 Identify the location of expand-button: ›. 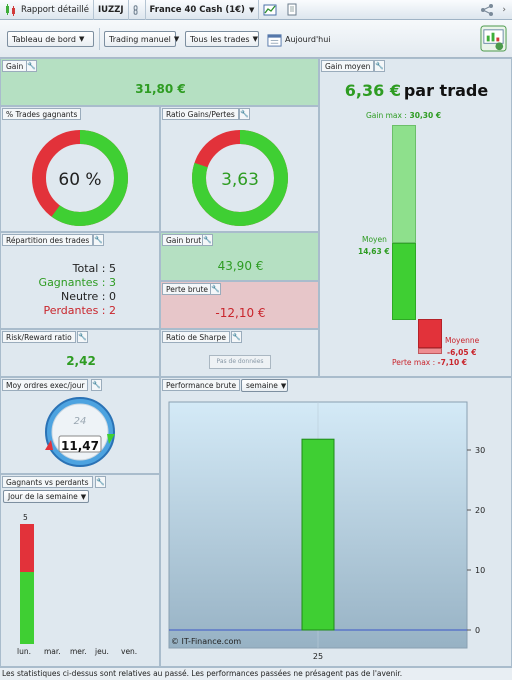
(505, 10).